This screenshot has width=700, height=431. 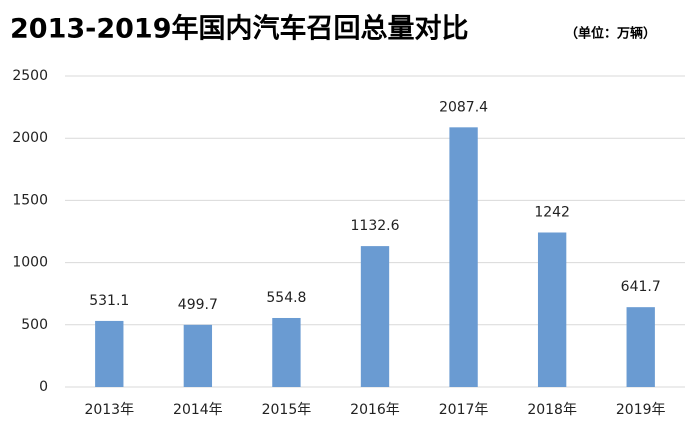 I want to click on x-tick-label: 2013年, so click(x=109, y=410).